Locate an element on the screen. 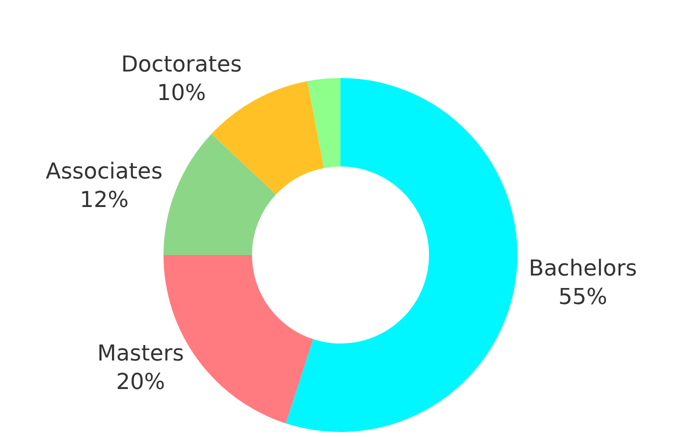  data-label: 20% is located at coordinates (141, 383).